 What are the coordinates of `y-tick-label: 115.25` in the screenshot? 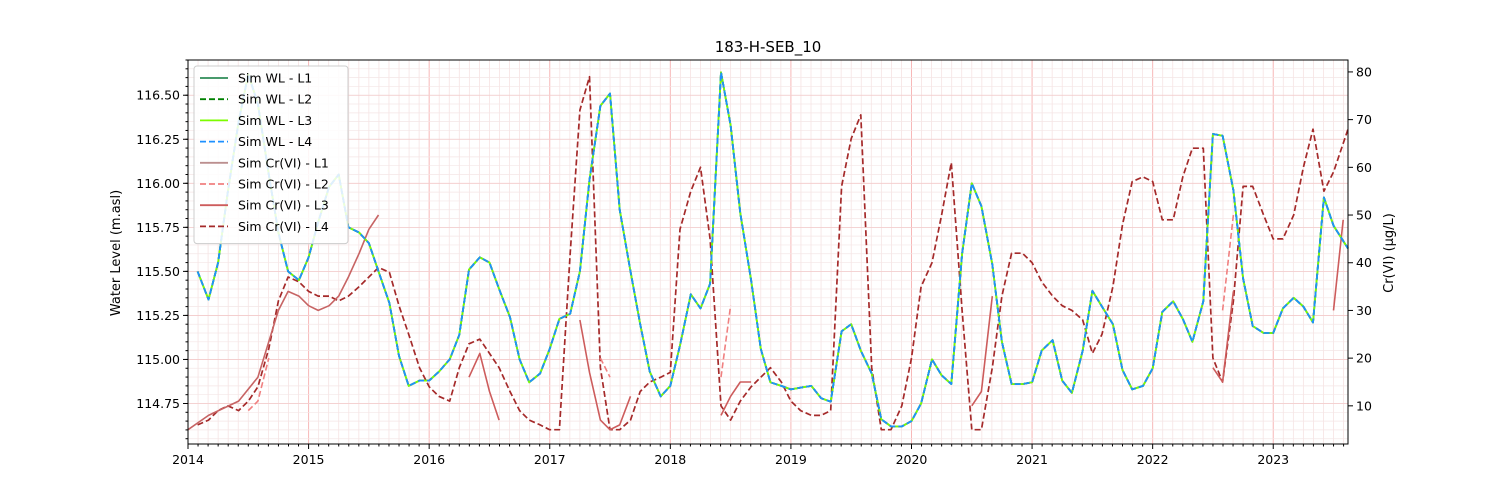 It's located at (158, 315).